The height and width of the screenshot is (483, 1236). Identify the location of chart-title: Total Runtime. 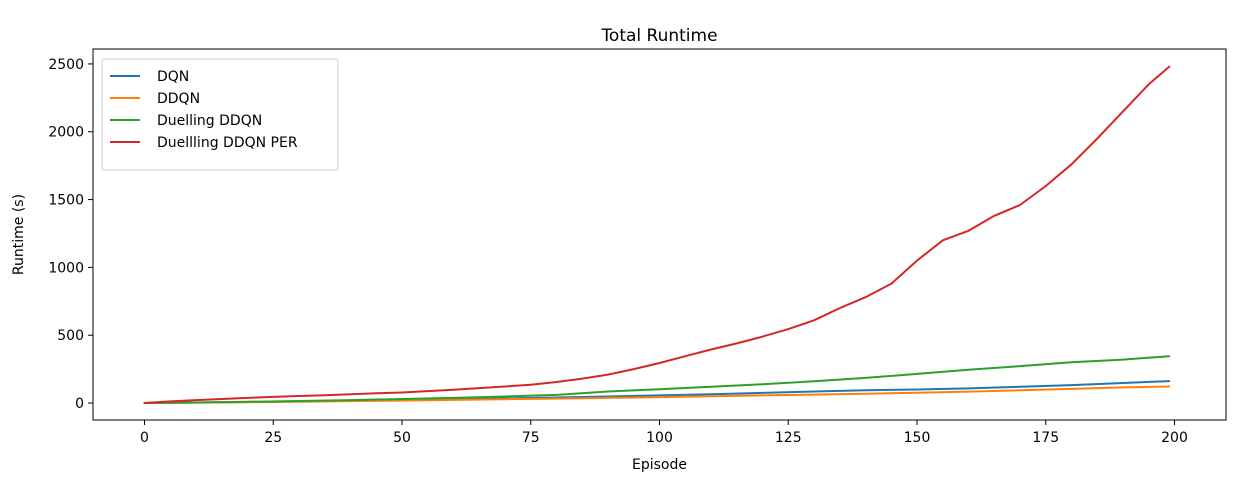
(658, 36).